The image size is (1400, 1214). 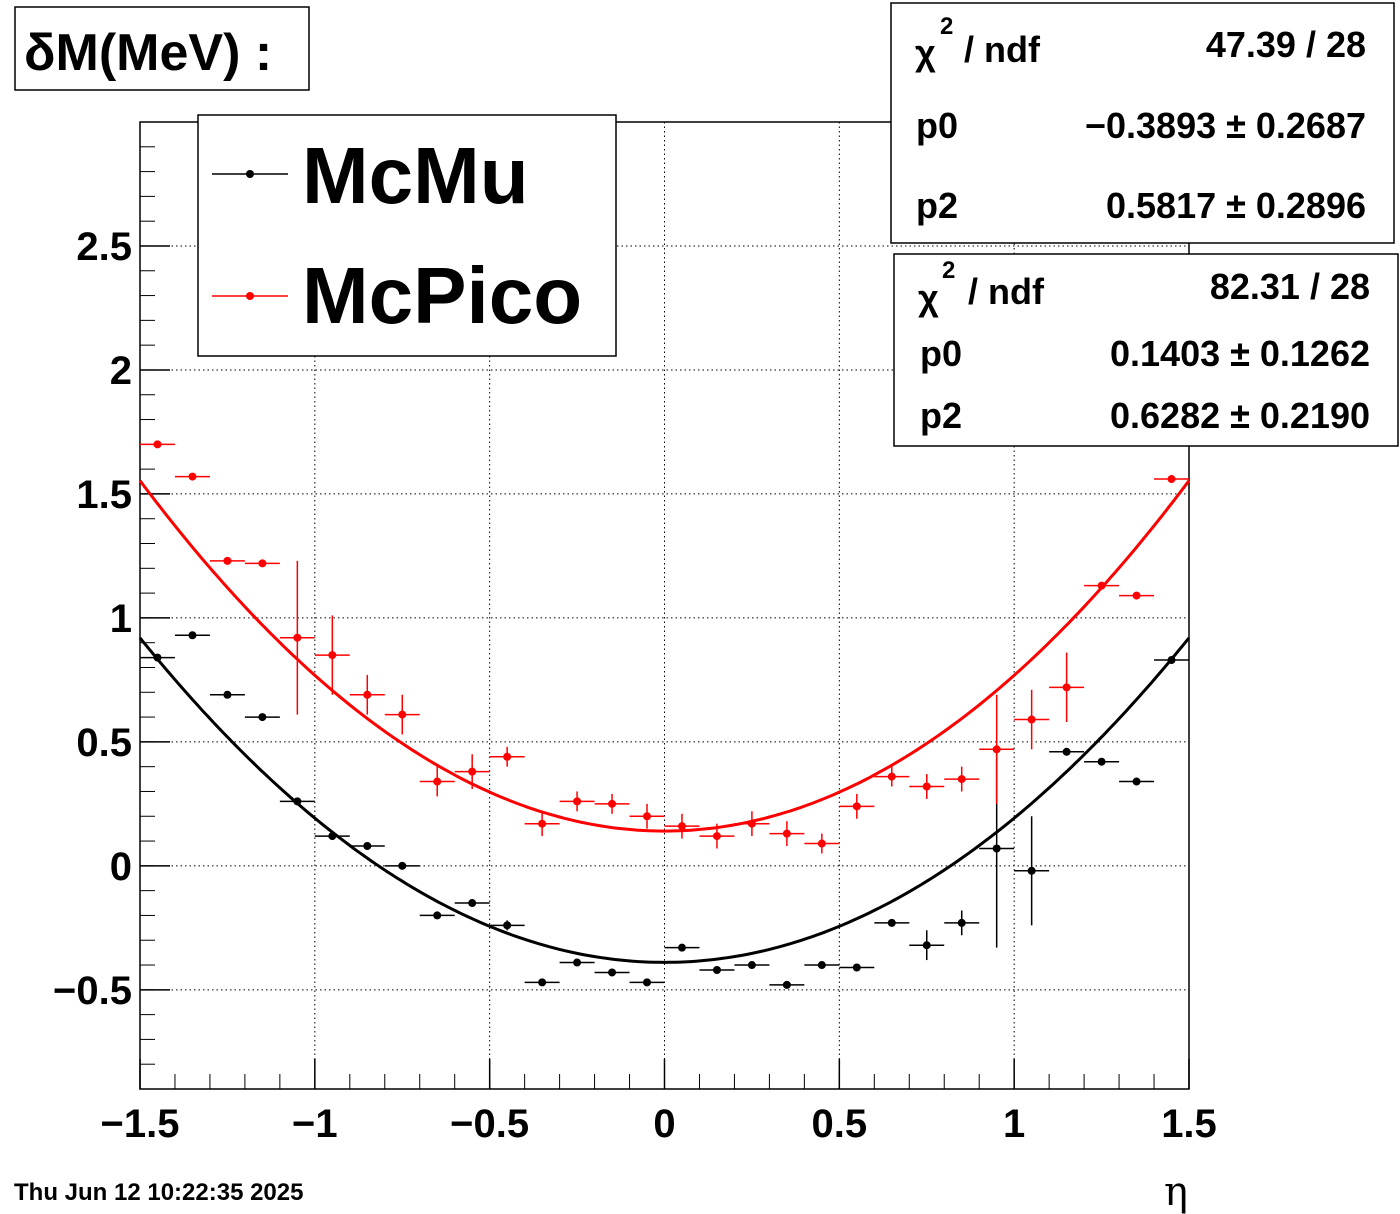 What do you see at coordinates (104, 495) in the screenshot?
I see `y-tick-label: 1.5` at bounding box center [104, 495].